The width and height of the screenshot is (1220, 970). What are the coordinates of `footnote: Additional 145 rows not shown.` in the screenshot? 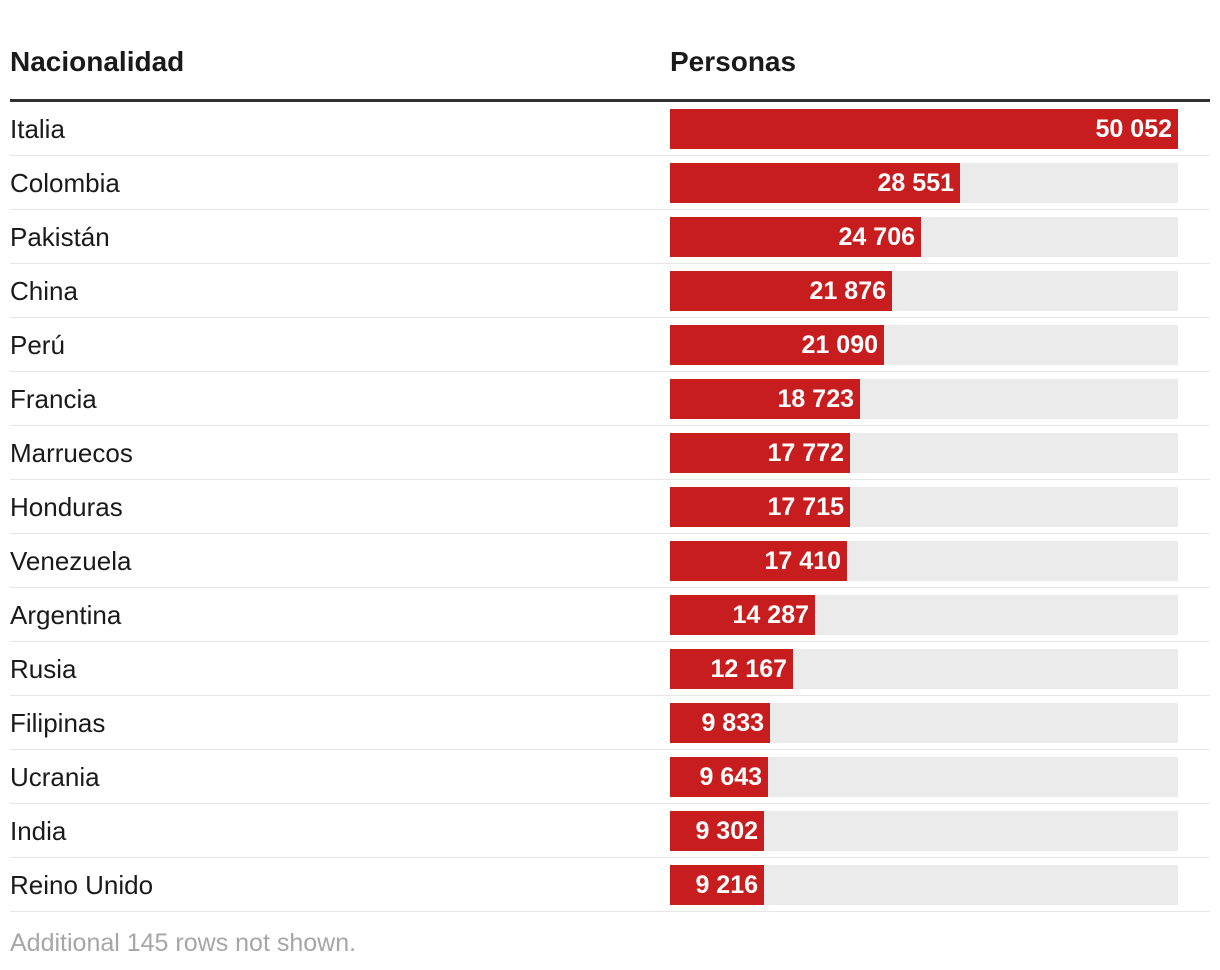 It's located at (183, 943).